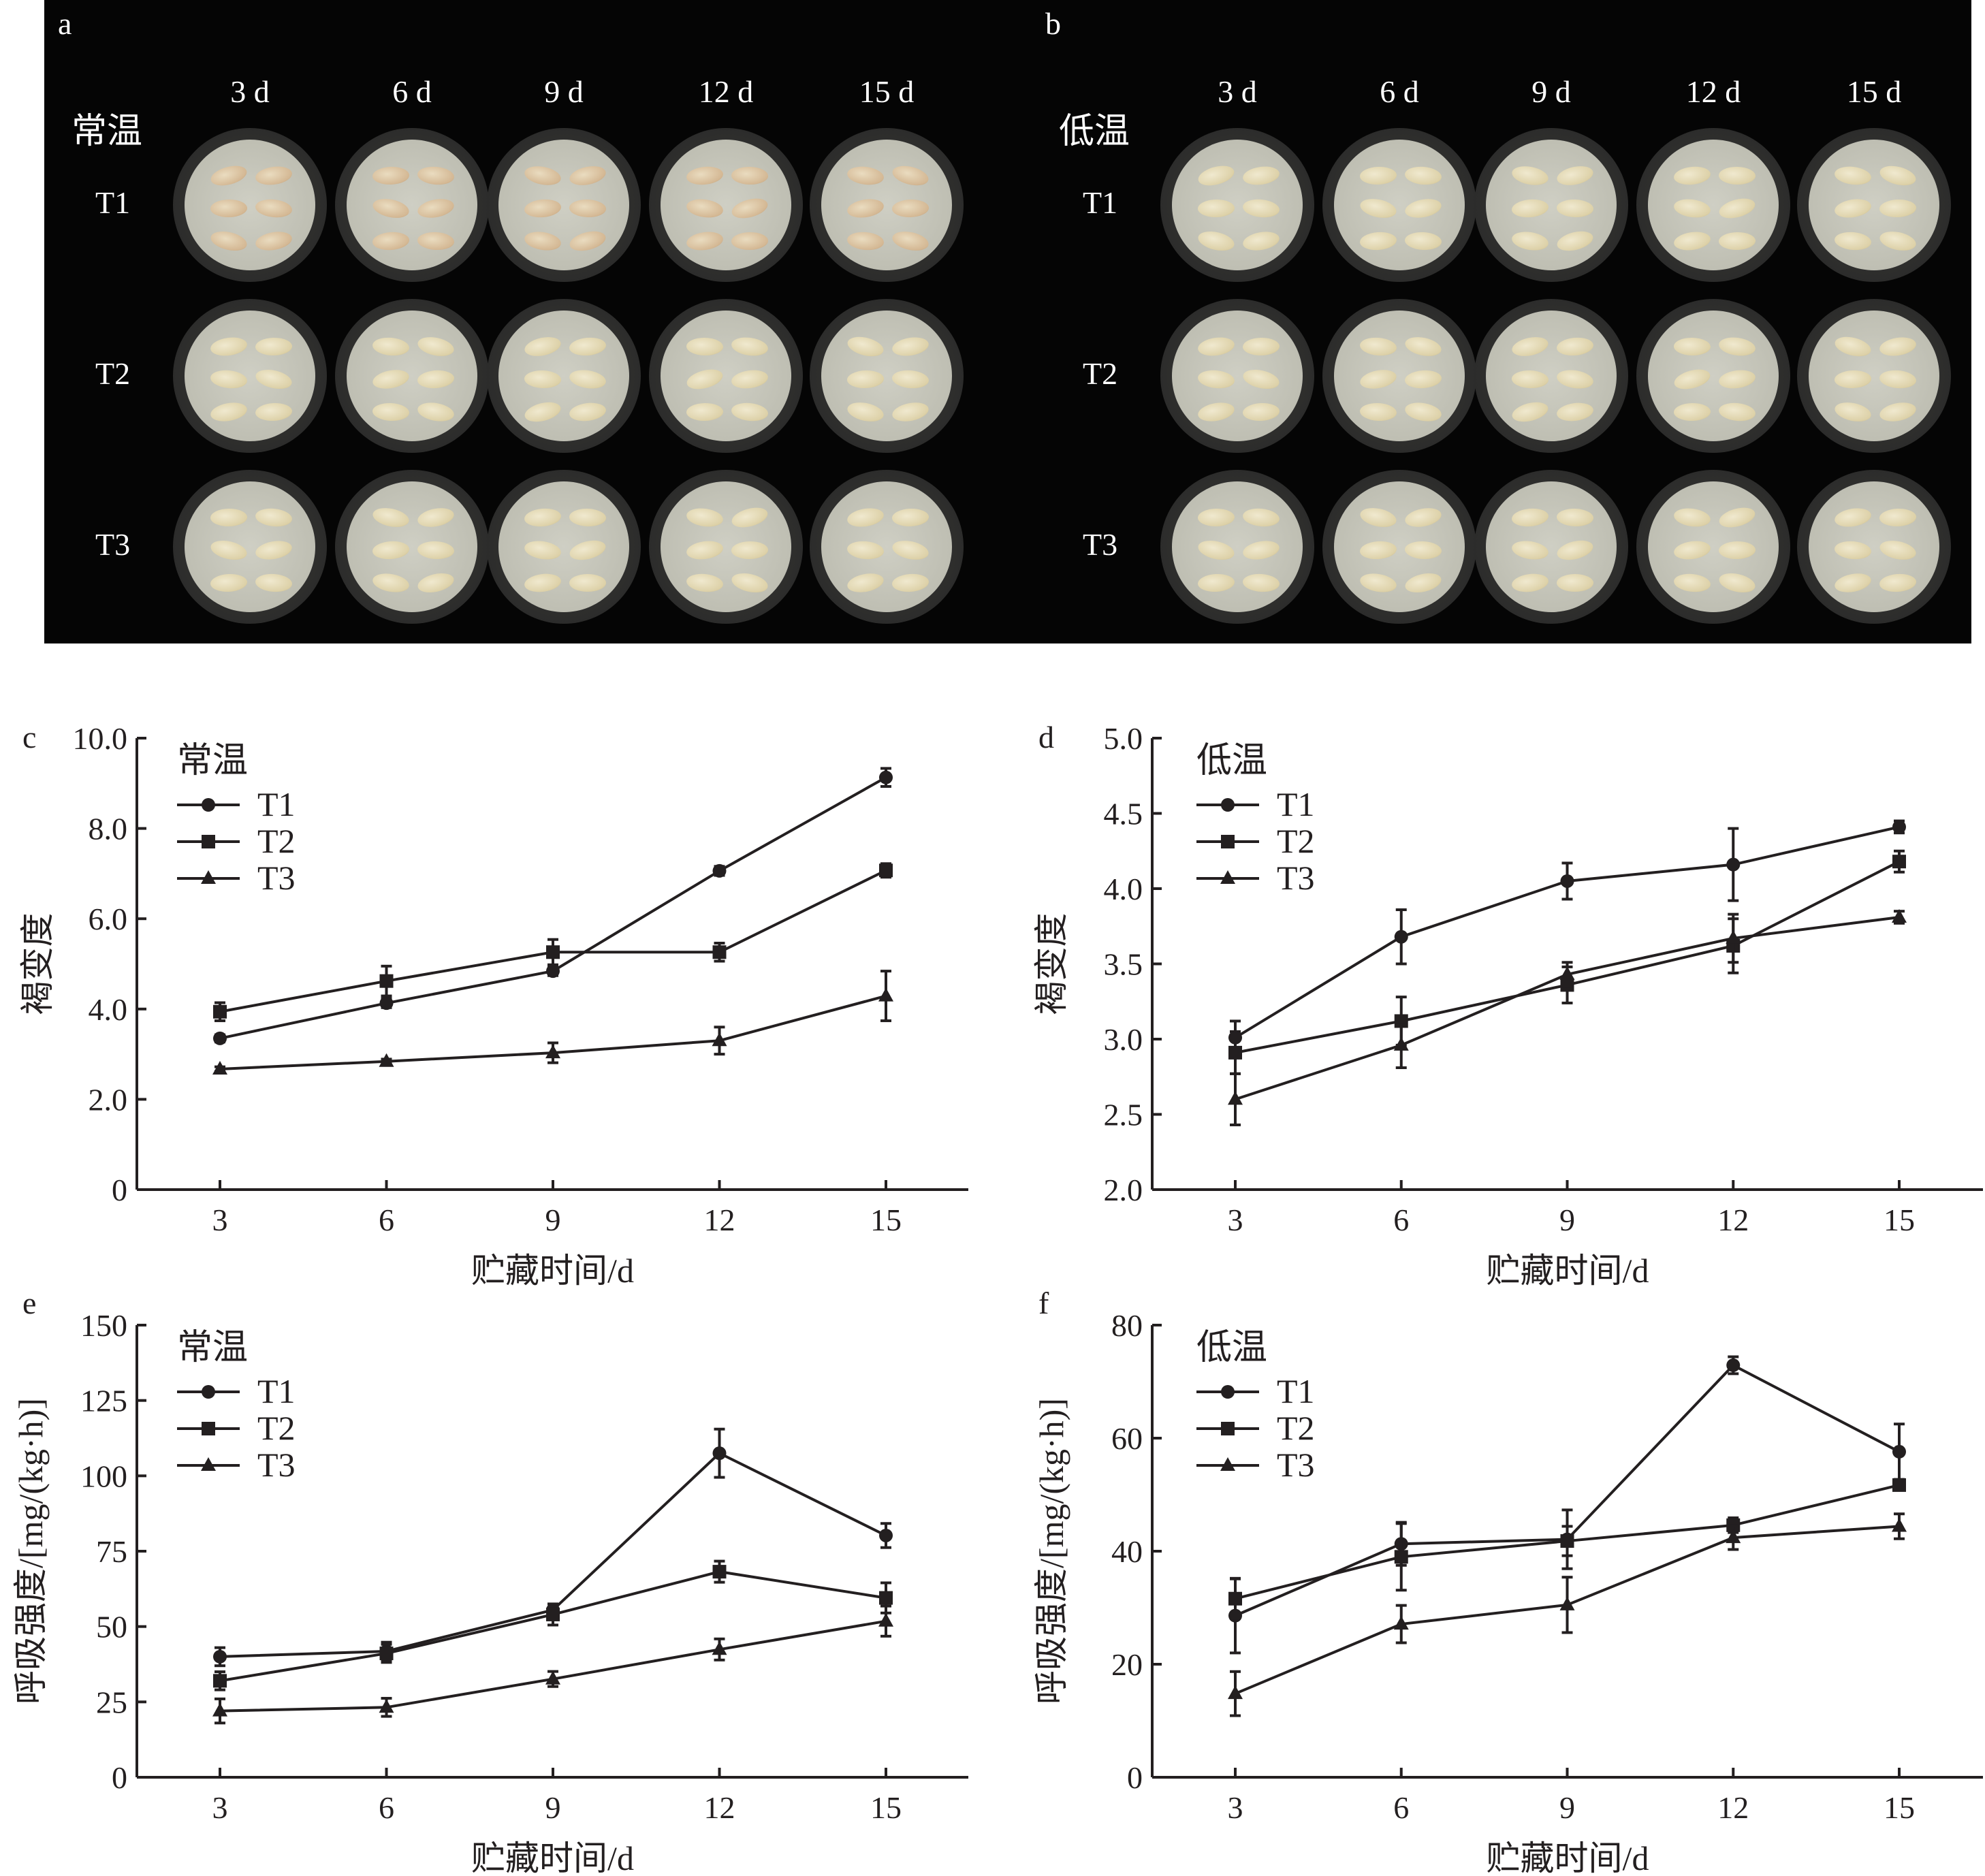 This screenshot has height=1876, width=1985. I want to click on x-tick-label: 3, so click(220, 1220).